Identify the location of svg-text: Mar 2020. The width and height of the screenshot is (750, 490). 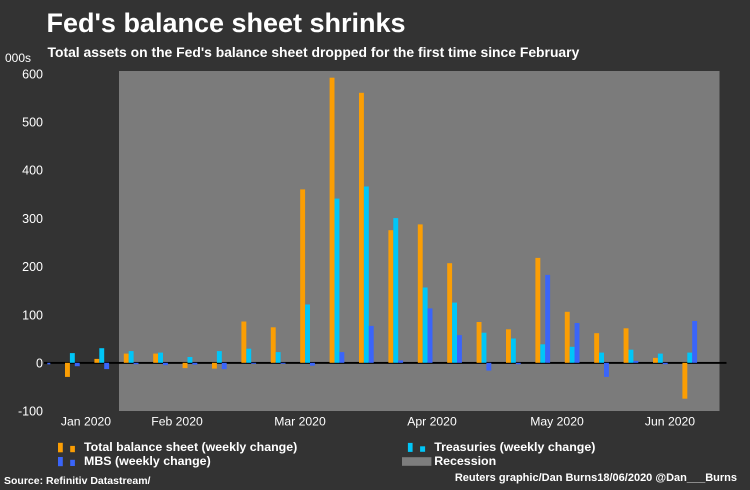
(300, 422).